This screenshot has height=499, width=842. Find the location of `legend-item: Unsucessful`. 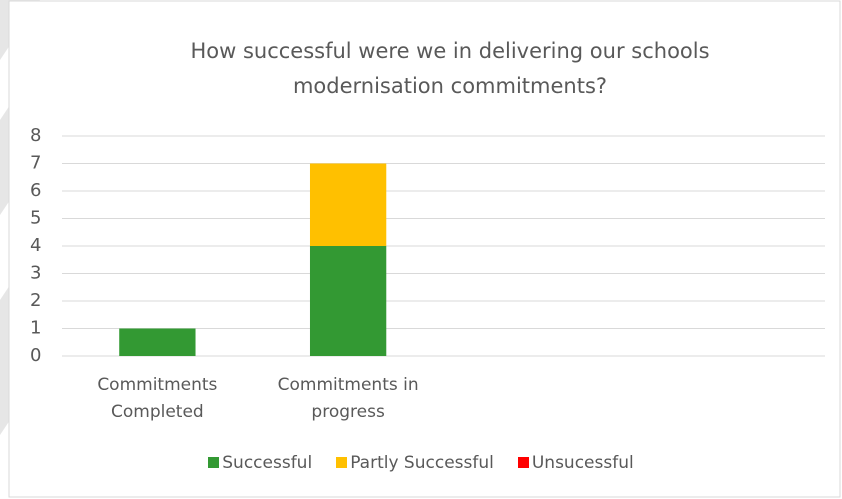

legend-item: Unsucessful is located at coordinates (575, 463).